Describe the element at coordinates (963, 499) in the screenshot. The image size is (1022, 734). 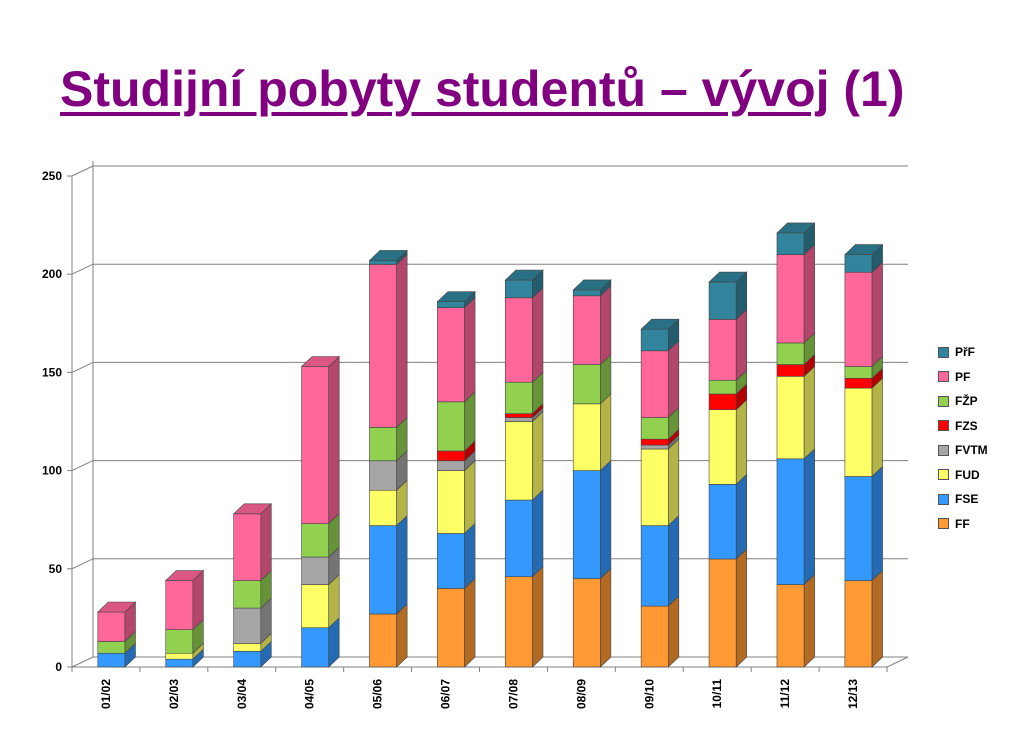
I see `legend-item: FSE` at that location.